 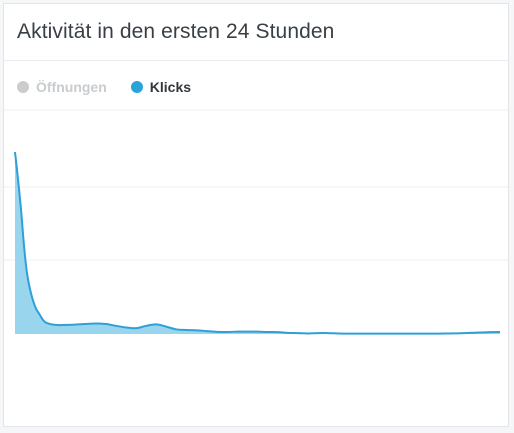 What do you see at coordinates (71, 87) in the screenshot?
I see `legend-label-oeffnungen: Öffnungen` at bounding box center [71, 87].